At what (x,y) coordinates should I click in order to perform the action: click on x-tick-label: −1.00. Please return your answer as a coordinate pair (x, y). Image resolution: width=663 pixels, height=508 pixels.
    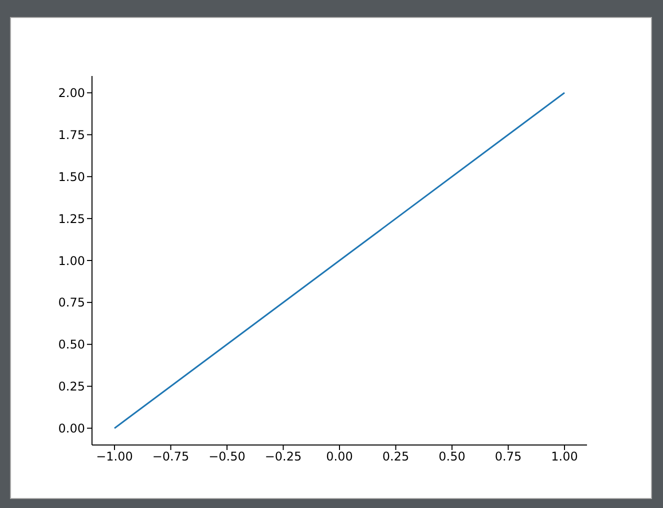
    Looking at the image, I should click on (114, 457).